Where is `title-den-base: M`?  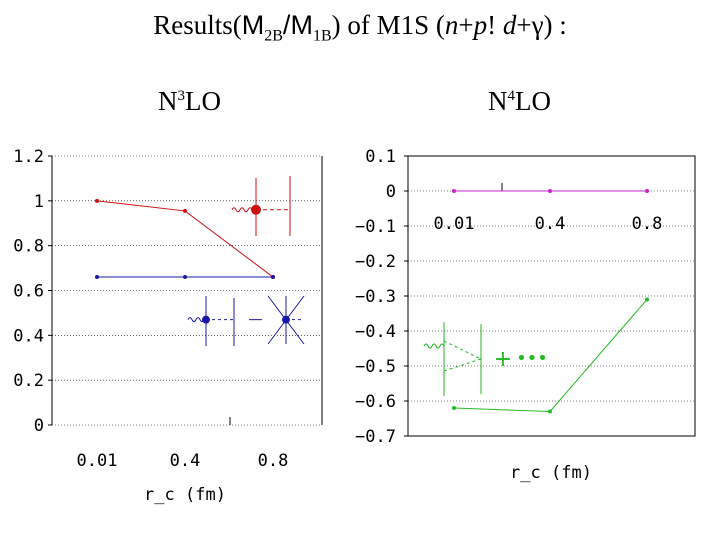
title-den-base: M is located at coordinates (301, 25).